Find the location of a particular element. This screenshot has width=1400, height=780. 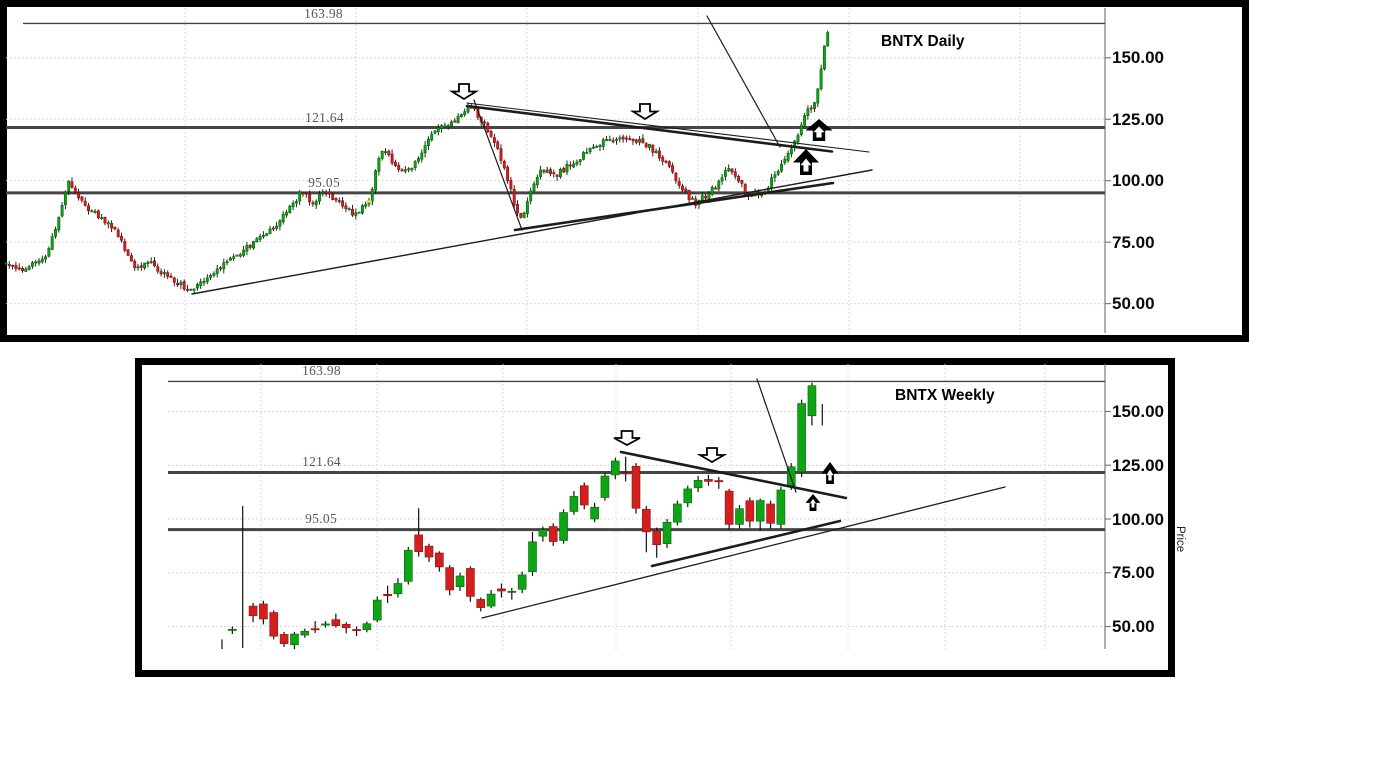

weekly-chart-title: BNTX Weekly is located at coordinates (945, 395).